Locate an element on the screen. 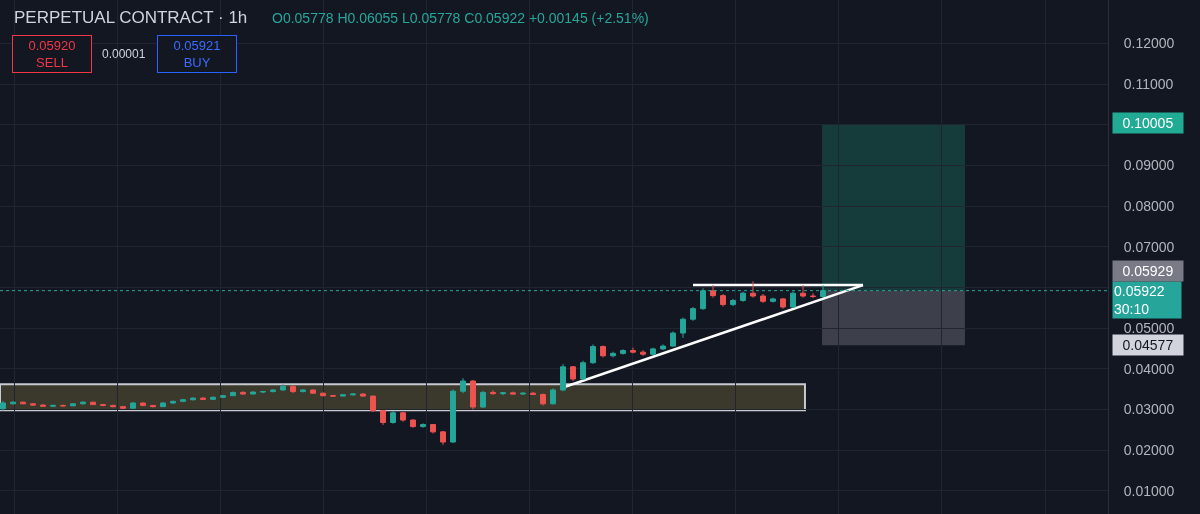  annotation: 0.00001 is located at coordinates (124, 54).